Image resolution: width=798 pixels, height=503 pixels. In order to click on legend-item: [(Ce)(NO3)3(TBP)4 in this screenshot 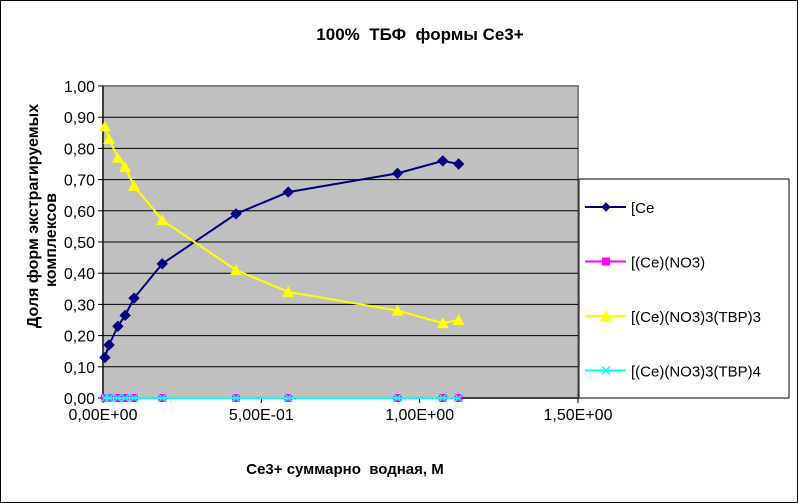, I will do `click(673, 372)`.